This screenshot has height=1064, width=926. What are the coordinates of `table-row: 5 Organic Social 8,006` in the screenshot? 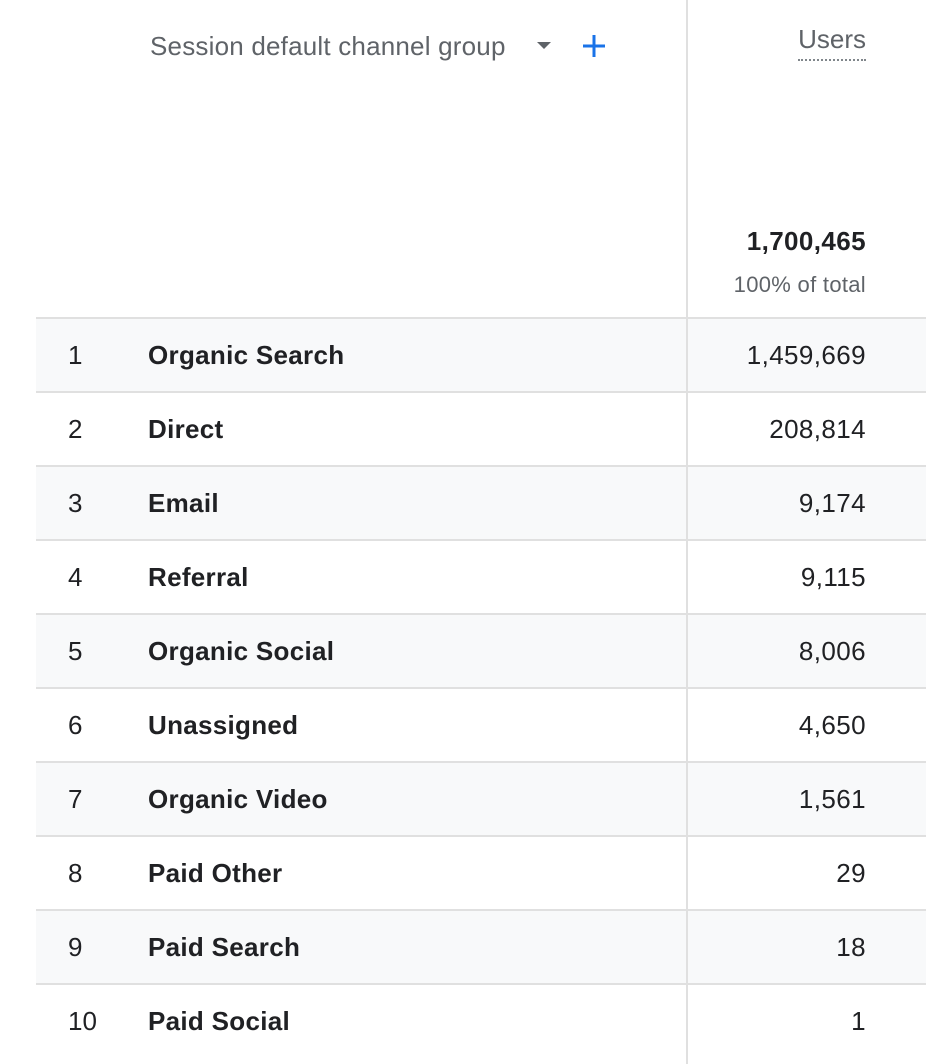 It's located at (481, 650).